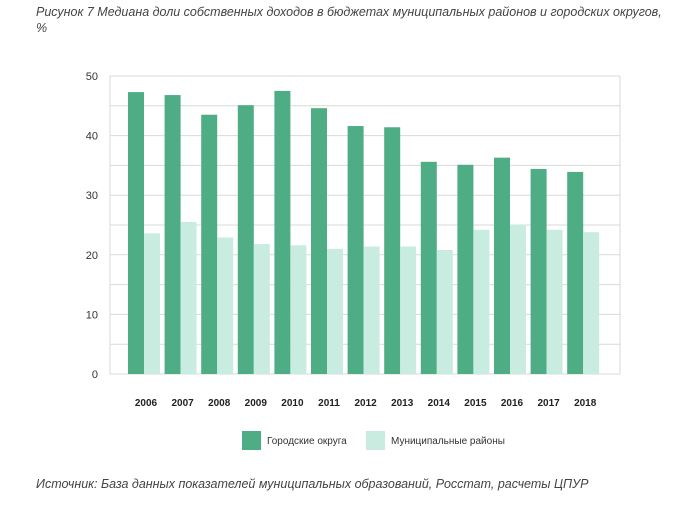 This screenshot has height=507, width=695. I want to click on x-tick-label: 2015, so click(475, 403).